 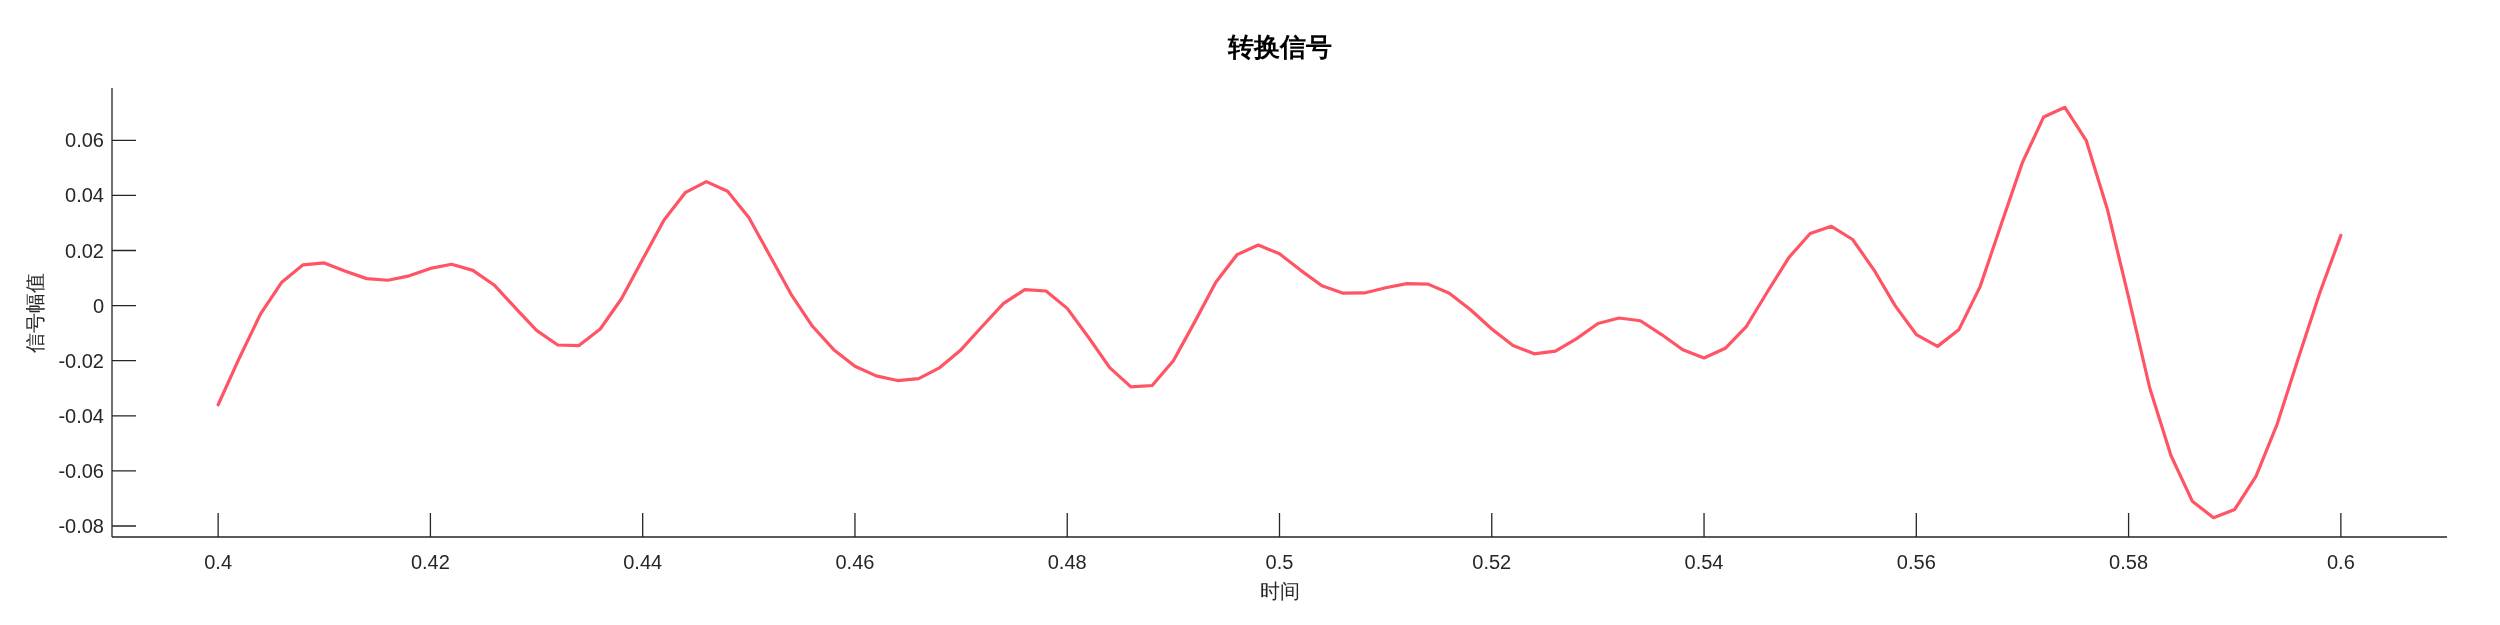 What do you see at coordinates (84, 140) in the screenshot?
I see `y-tick-label: 0.06` at bounding box center [84, 140].